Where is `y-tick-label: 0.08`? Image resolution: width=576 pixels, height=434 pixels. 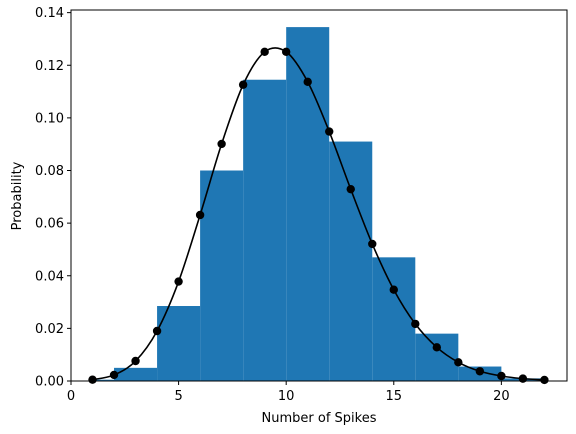 y-tick-label: 0.08 is located at coordinates (49, 171).